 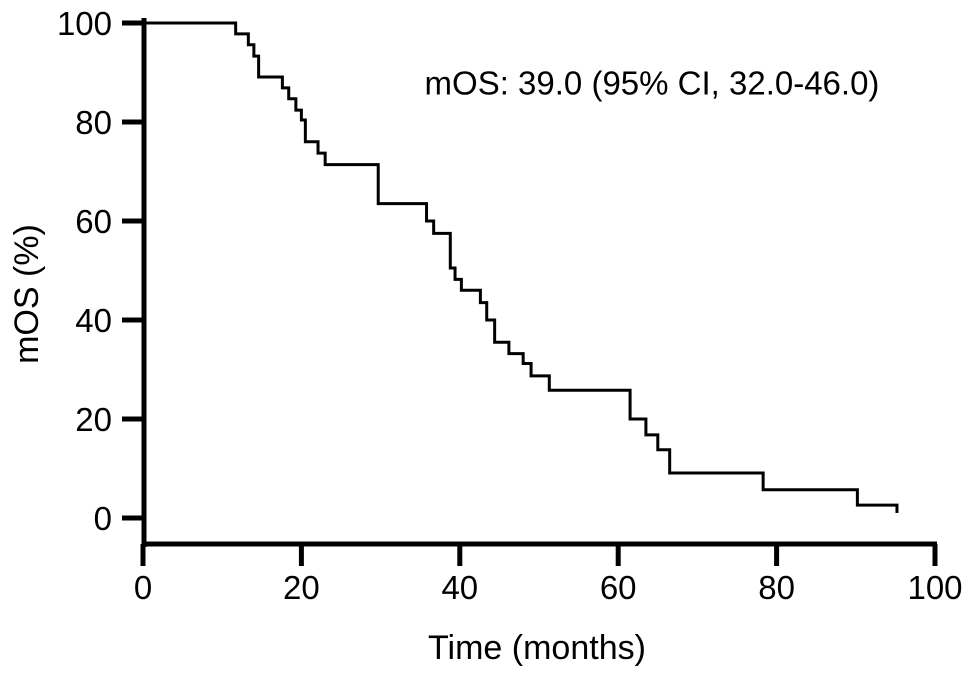 What do you see at coordinates (103, 518) in the screenshot?
I see `y-tick-label: 0` at bounding box center [103, 518].